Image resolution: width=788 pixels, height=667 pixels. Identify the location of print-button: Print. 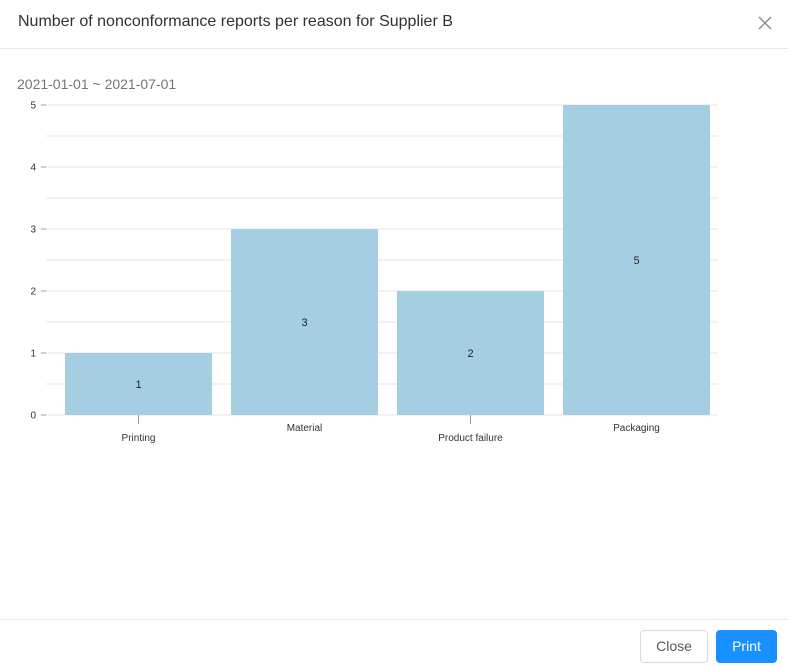
(746, 646).